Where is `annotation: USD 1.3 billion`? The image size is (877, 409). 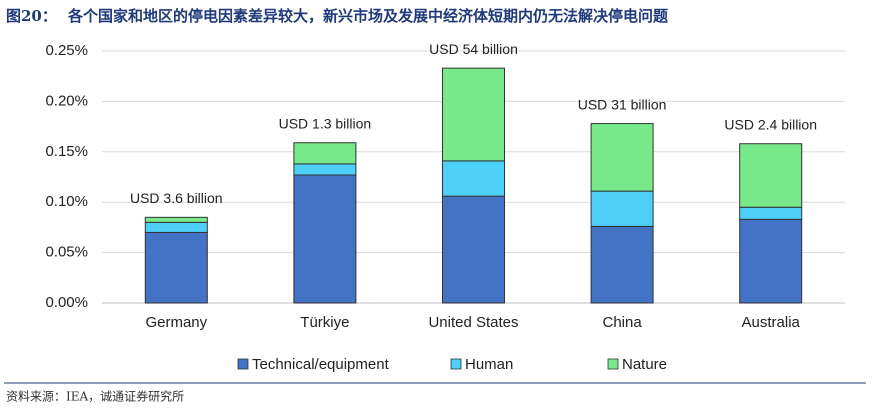
annotation: USD 1.3 billion is located at coordinates (325, 123).